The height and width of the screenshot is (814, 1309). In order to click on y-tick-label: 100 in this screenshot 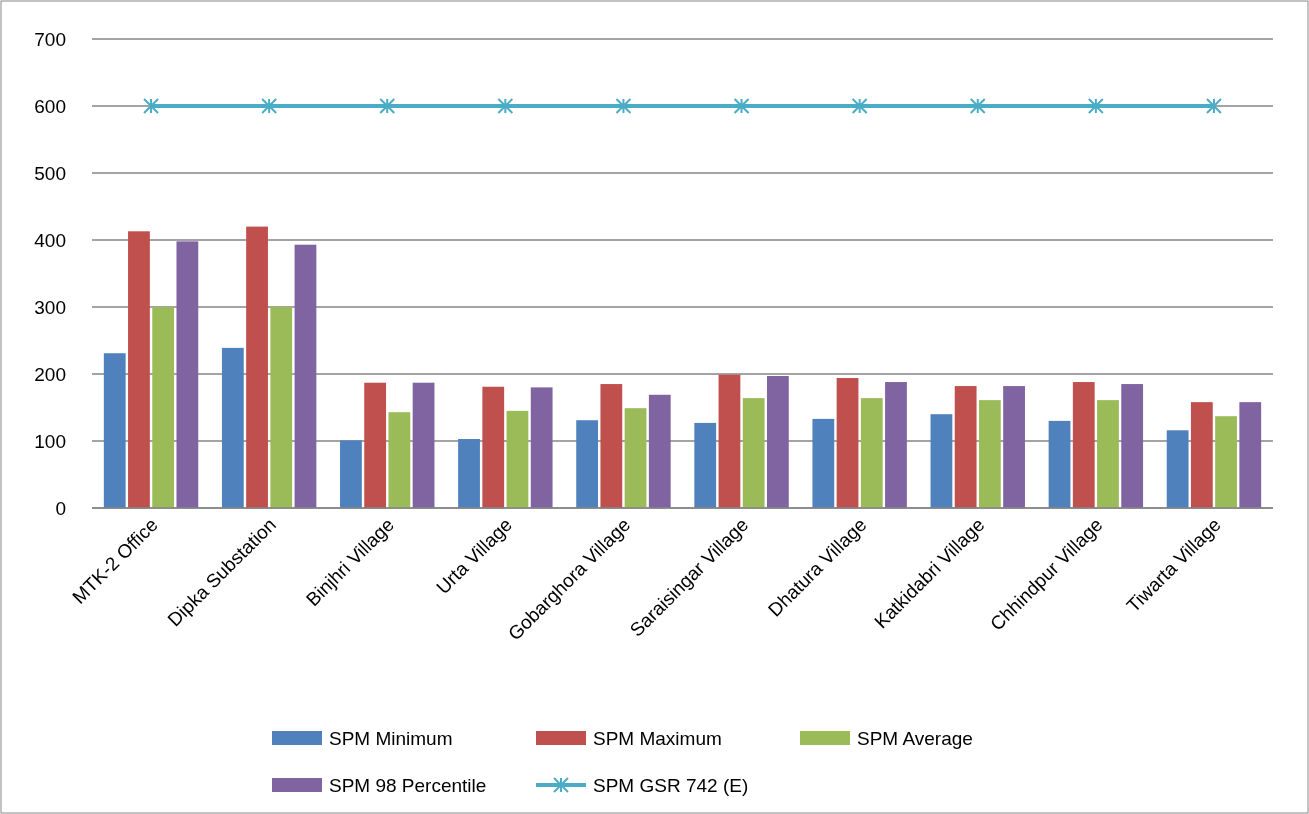, I will do `click(50, 441)`.